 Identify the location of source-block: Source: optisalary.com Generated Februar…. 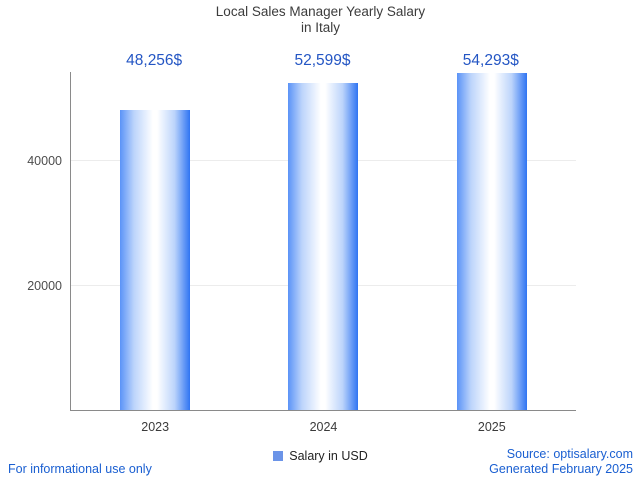
(561, 462).